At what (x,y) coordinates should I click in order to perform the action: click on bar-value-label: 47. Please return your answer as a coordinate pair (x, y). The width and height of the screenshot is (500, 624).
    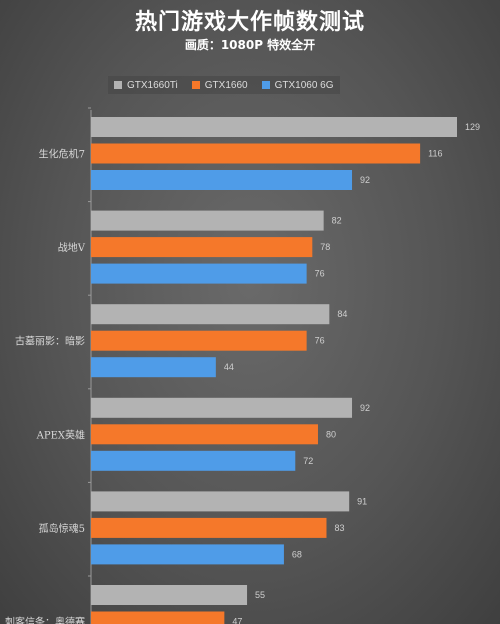
    Looking at the image, I should click on (237, 620).